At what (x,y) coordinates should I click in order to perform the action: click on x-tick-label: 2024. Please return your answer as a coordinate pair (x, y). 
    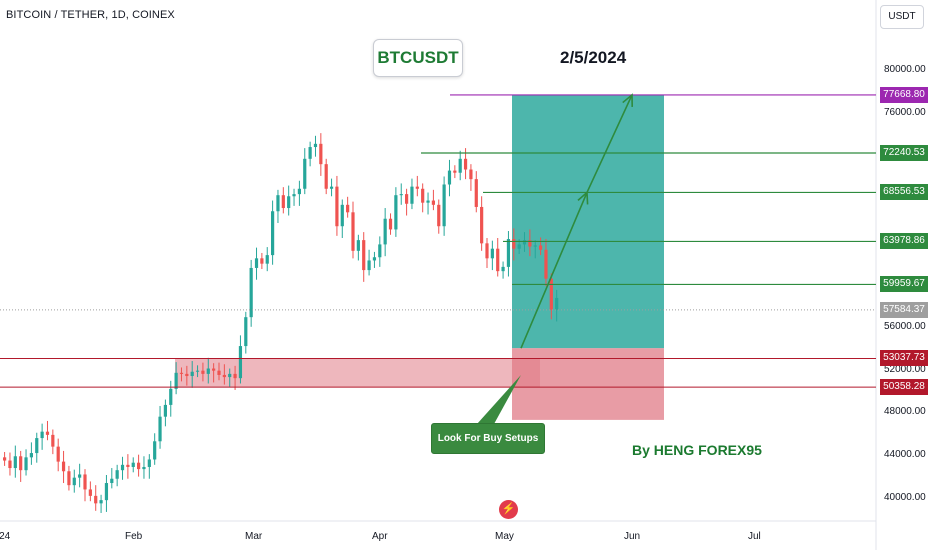
    Looking at the image, I should click on (5, 536).